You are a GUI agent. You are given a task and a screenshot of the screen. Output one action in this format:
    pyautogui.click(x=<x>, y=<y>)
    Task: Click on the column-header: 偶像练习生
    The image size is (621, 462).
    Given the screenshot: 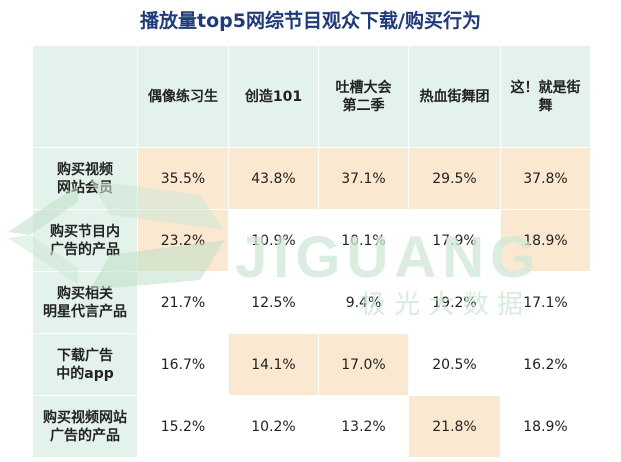 What is the action you would take?
    pyautogui.click(x=183, y=96)
    